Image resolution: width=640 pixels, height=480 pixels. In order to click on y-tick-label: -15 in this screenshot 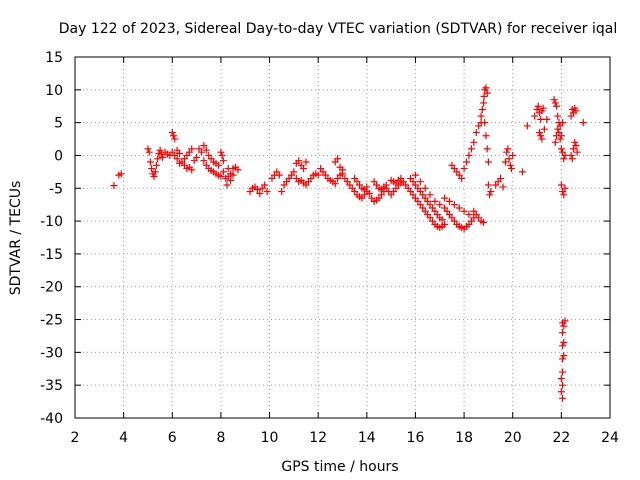, I will do `click(51, 255)`.